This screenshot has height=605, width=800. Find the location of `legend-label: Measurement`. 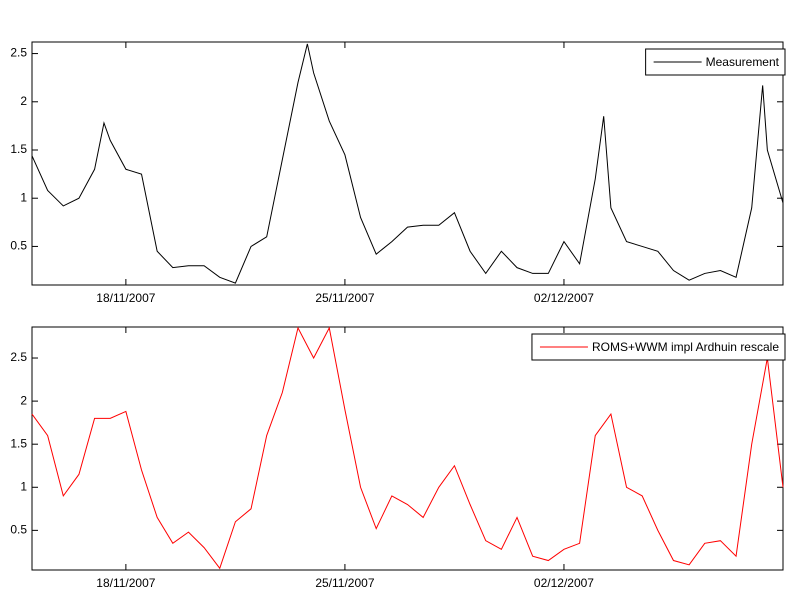

legend-label: Measurement is located at coordinates (743, 62).